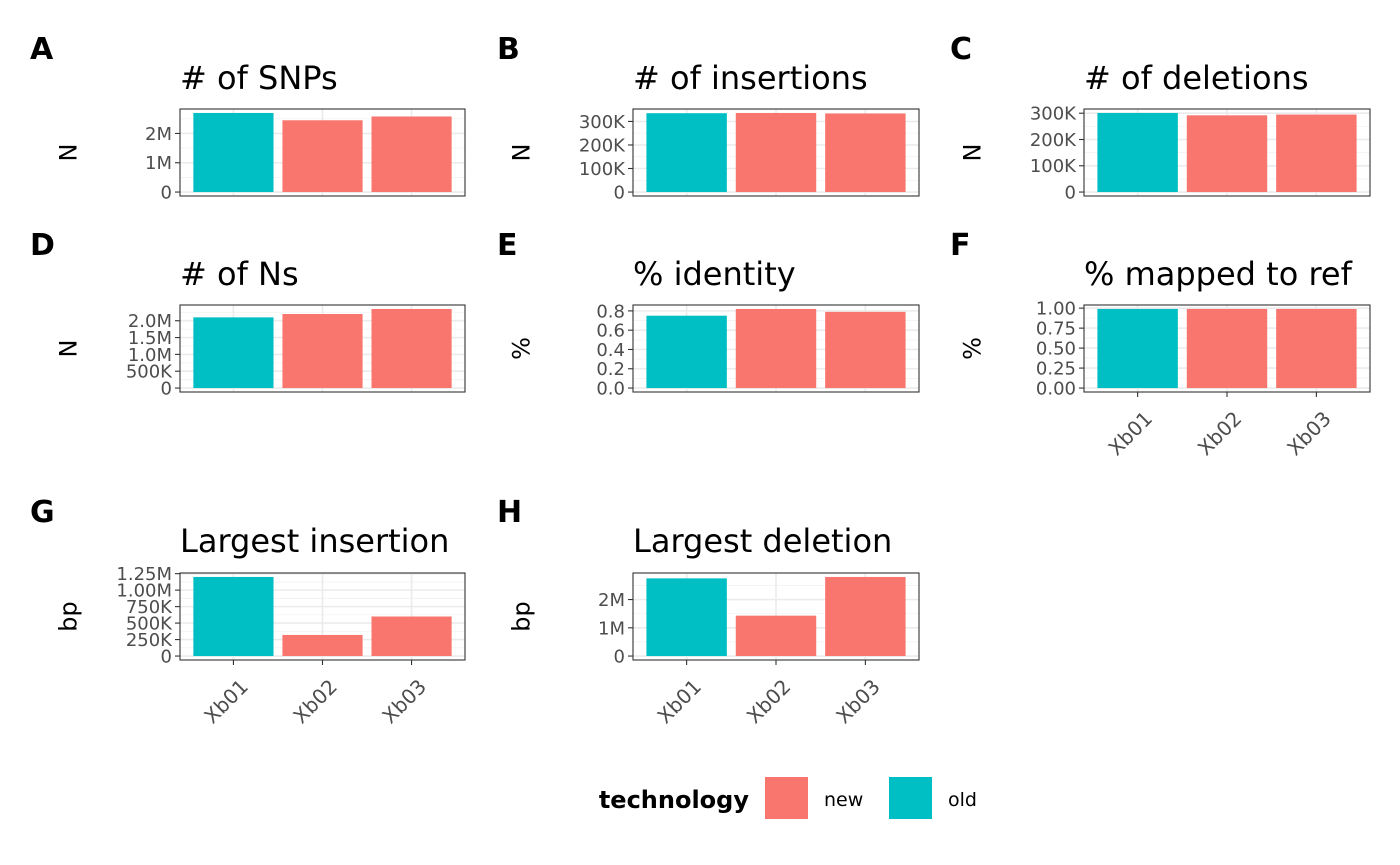 This screenshot has height=865, width=1400. I want to click on y-tick-label: 750K, so click(149, 607).